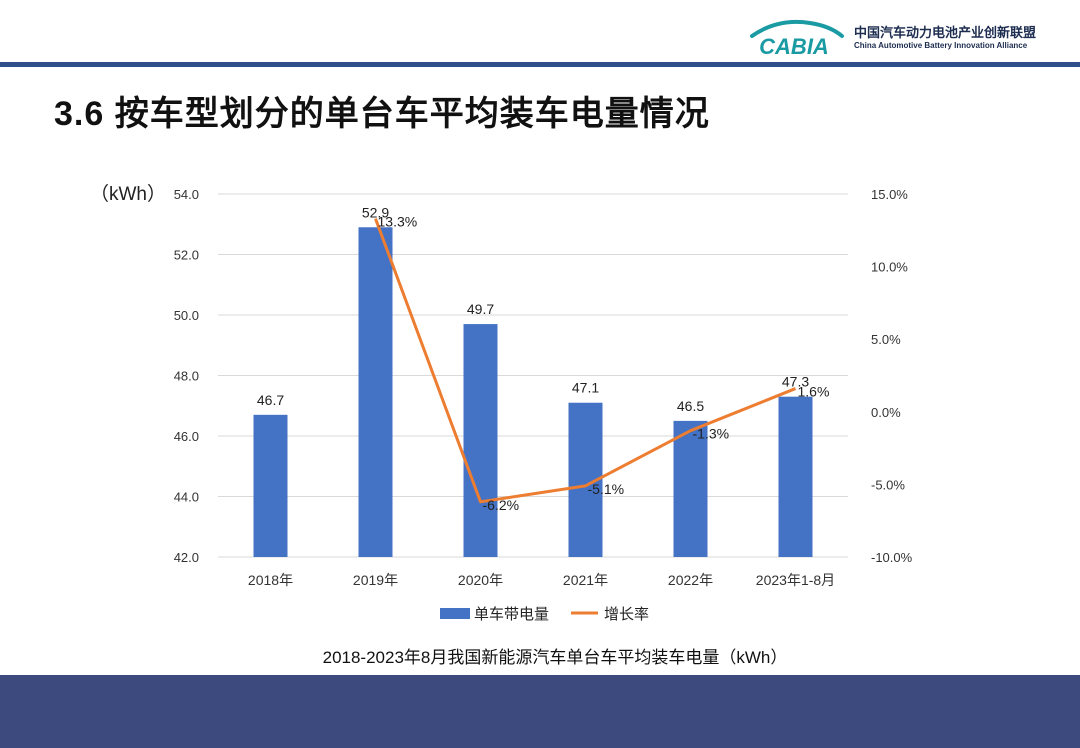  I want to click on y-left-tick-label: 52.0, so click(186, 255).